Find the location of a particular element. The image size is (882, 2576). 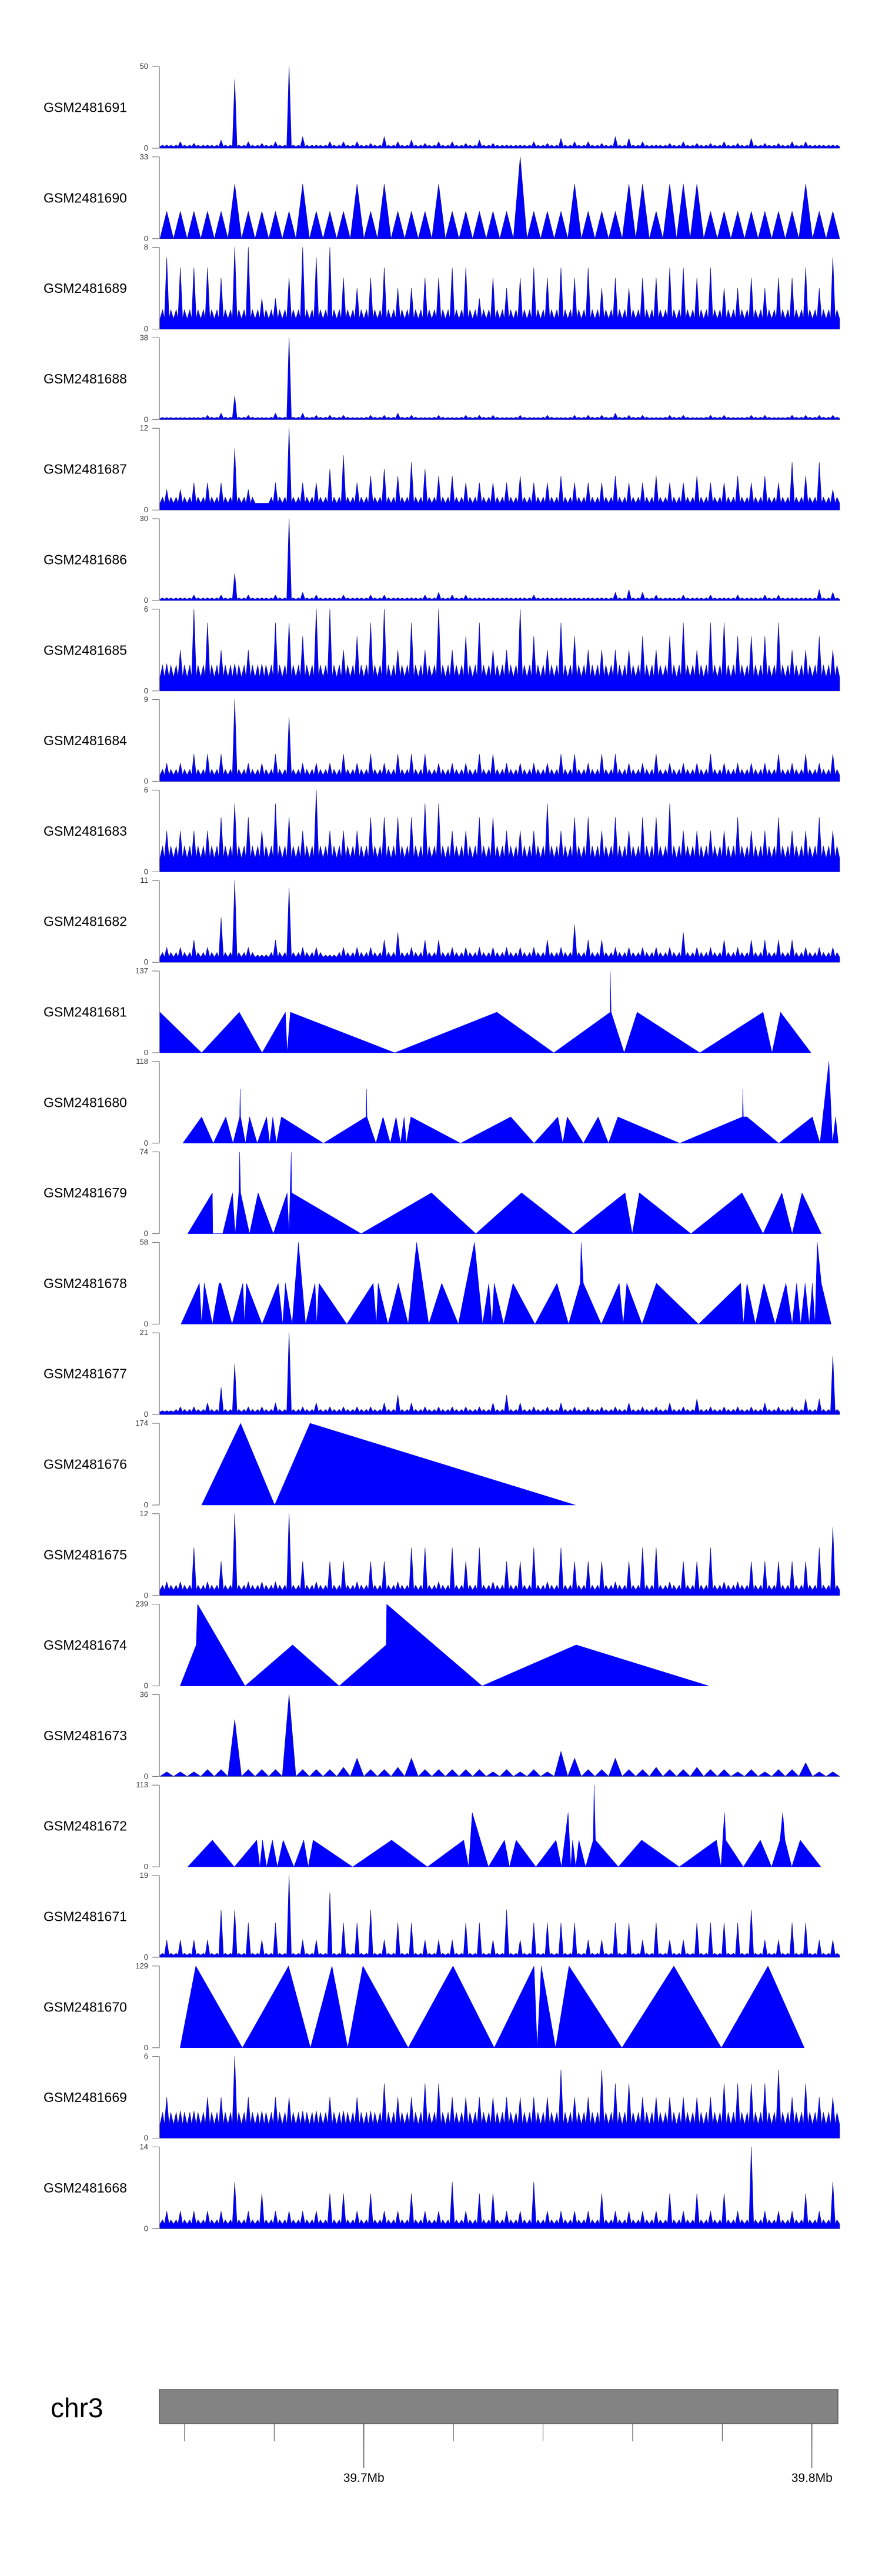

chromosome-ideogram is located at coordinates (498, 2406).